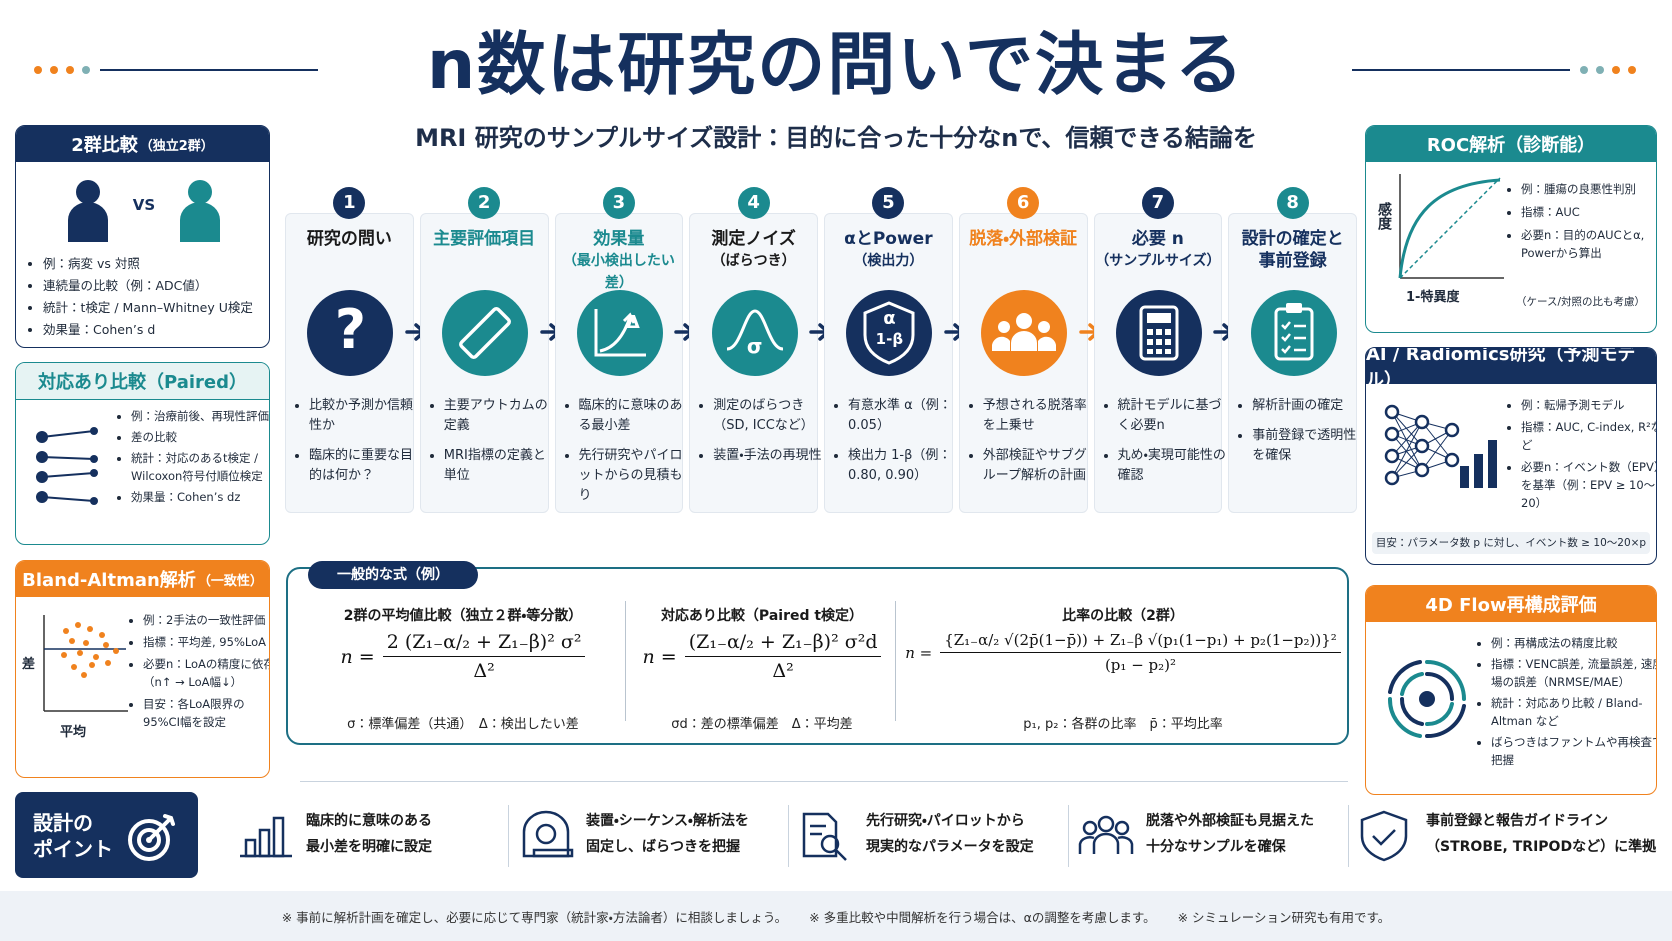 This screenshot has height=941, width=1672. What do you see at coordinates (1588, 405) in the screenshot?
I see `bullet: 例：転帰予測モデル` at bounding box center [1588, 405].